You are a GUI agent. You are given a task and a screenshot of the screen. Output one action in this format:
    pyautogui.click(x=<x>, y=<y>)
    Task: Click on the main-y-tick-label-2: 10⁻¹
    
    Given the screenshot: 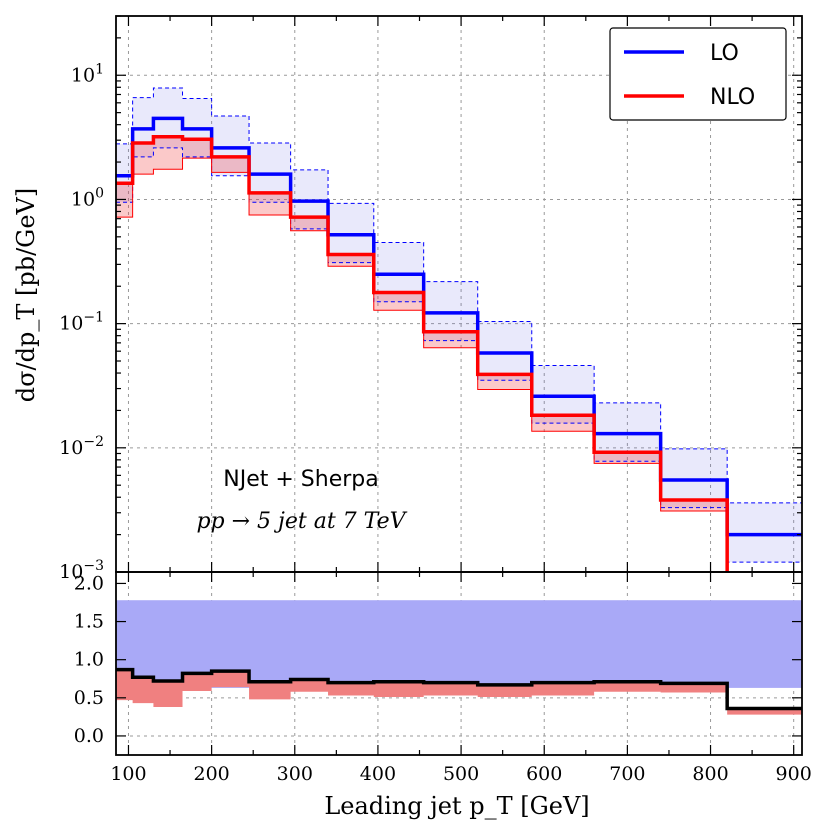 What is the action you would take?
    pyautogui.click(x=81, y=322)
    